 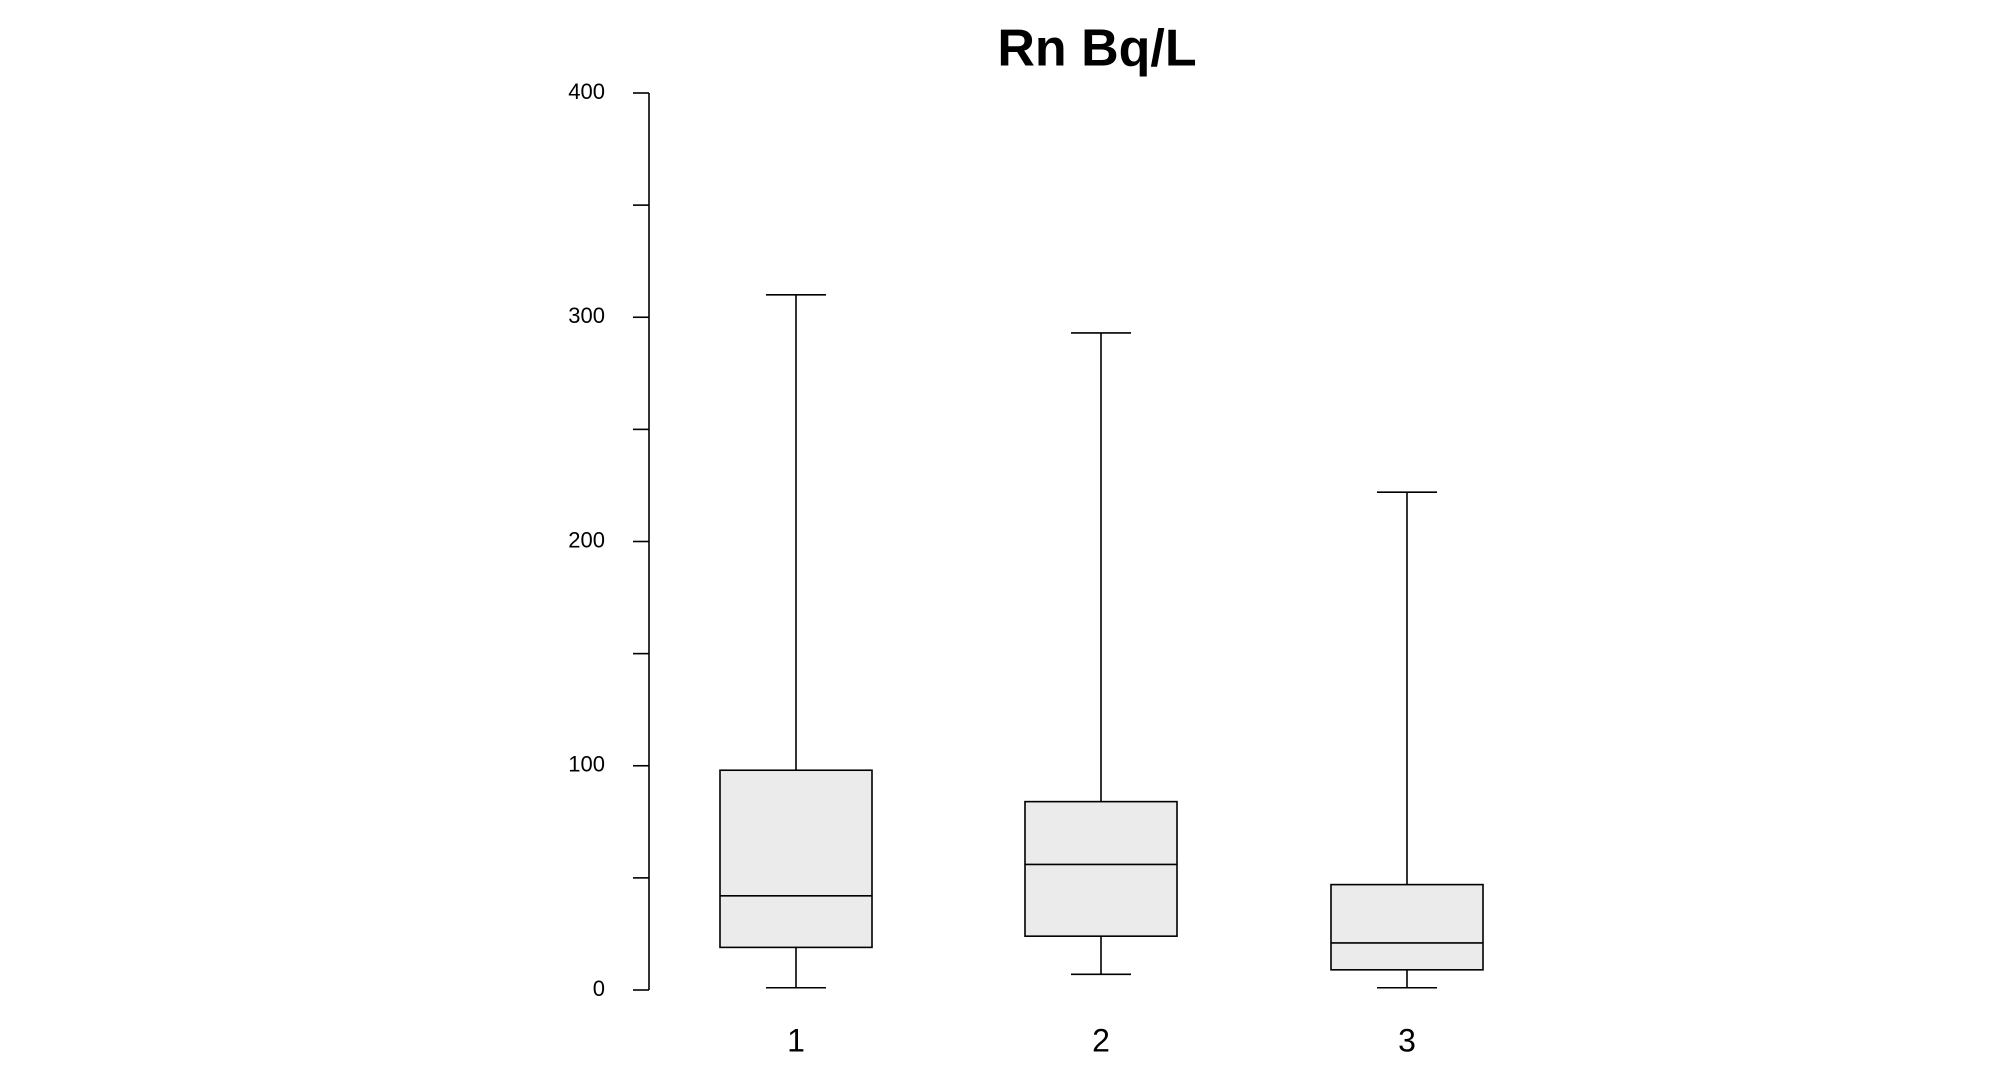 What do you see at coordinates (586, 315) in the screenshot?
I see `y-tick-label: 300` at bounding box center [586, 315].